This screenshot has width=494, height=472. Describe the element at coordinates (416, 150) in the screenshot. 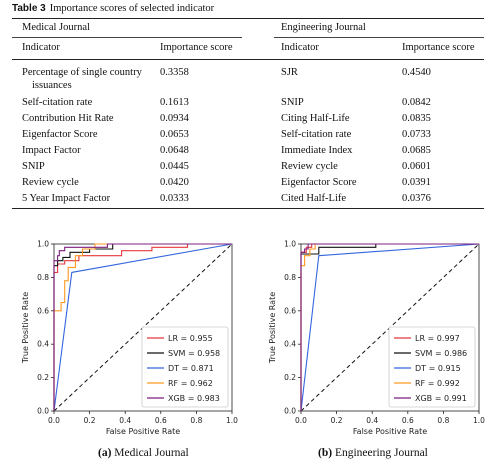

I see `engineering-row-score: 0.0685` at that location.